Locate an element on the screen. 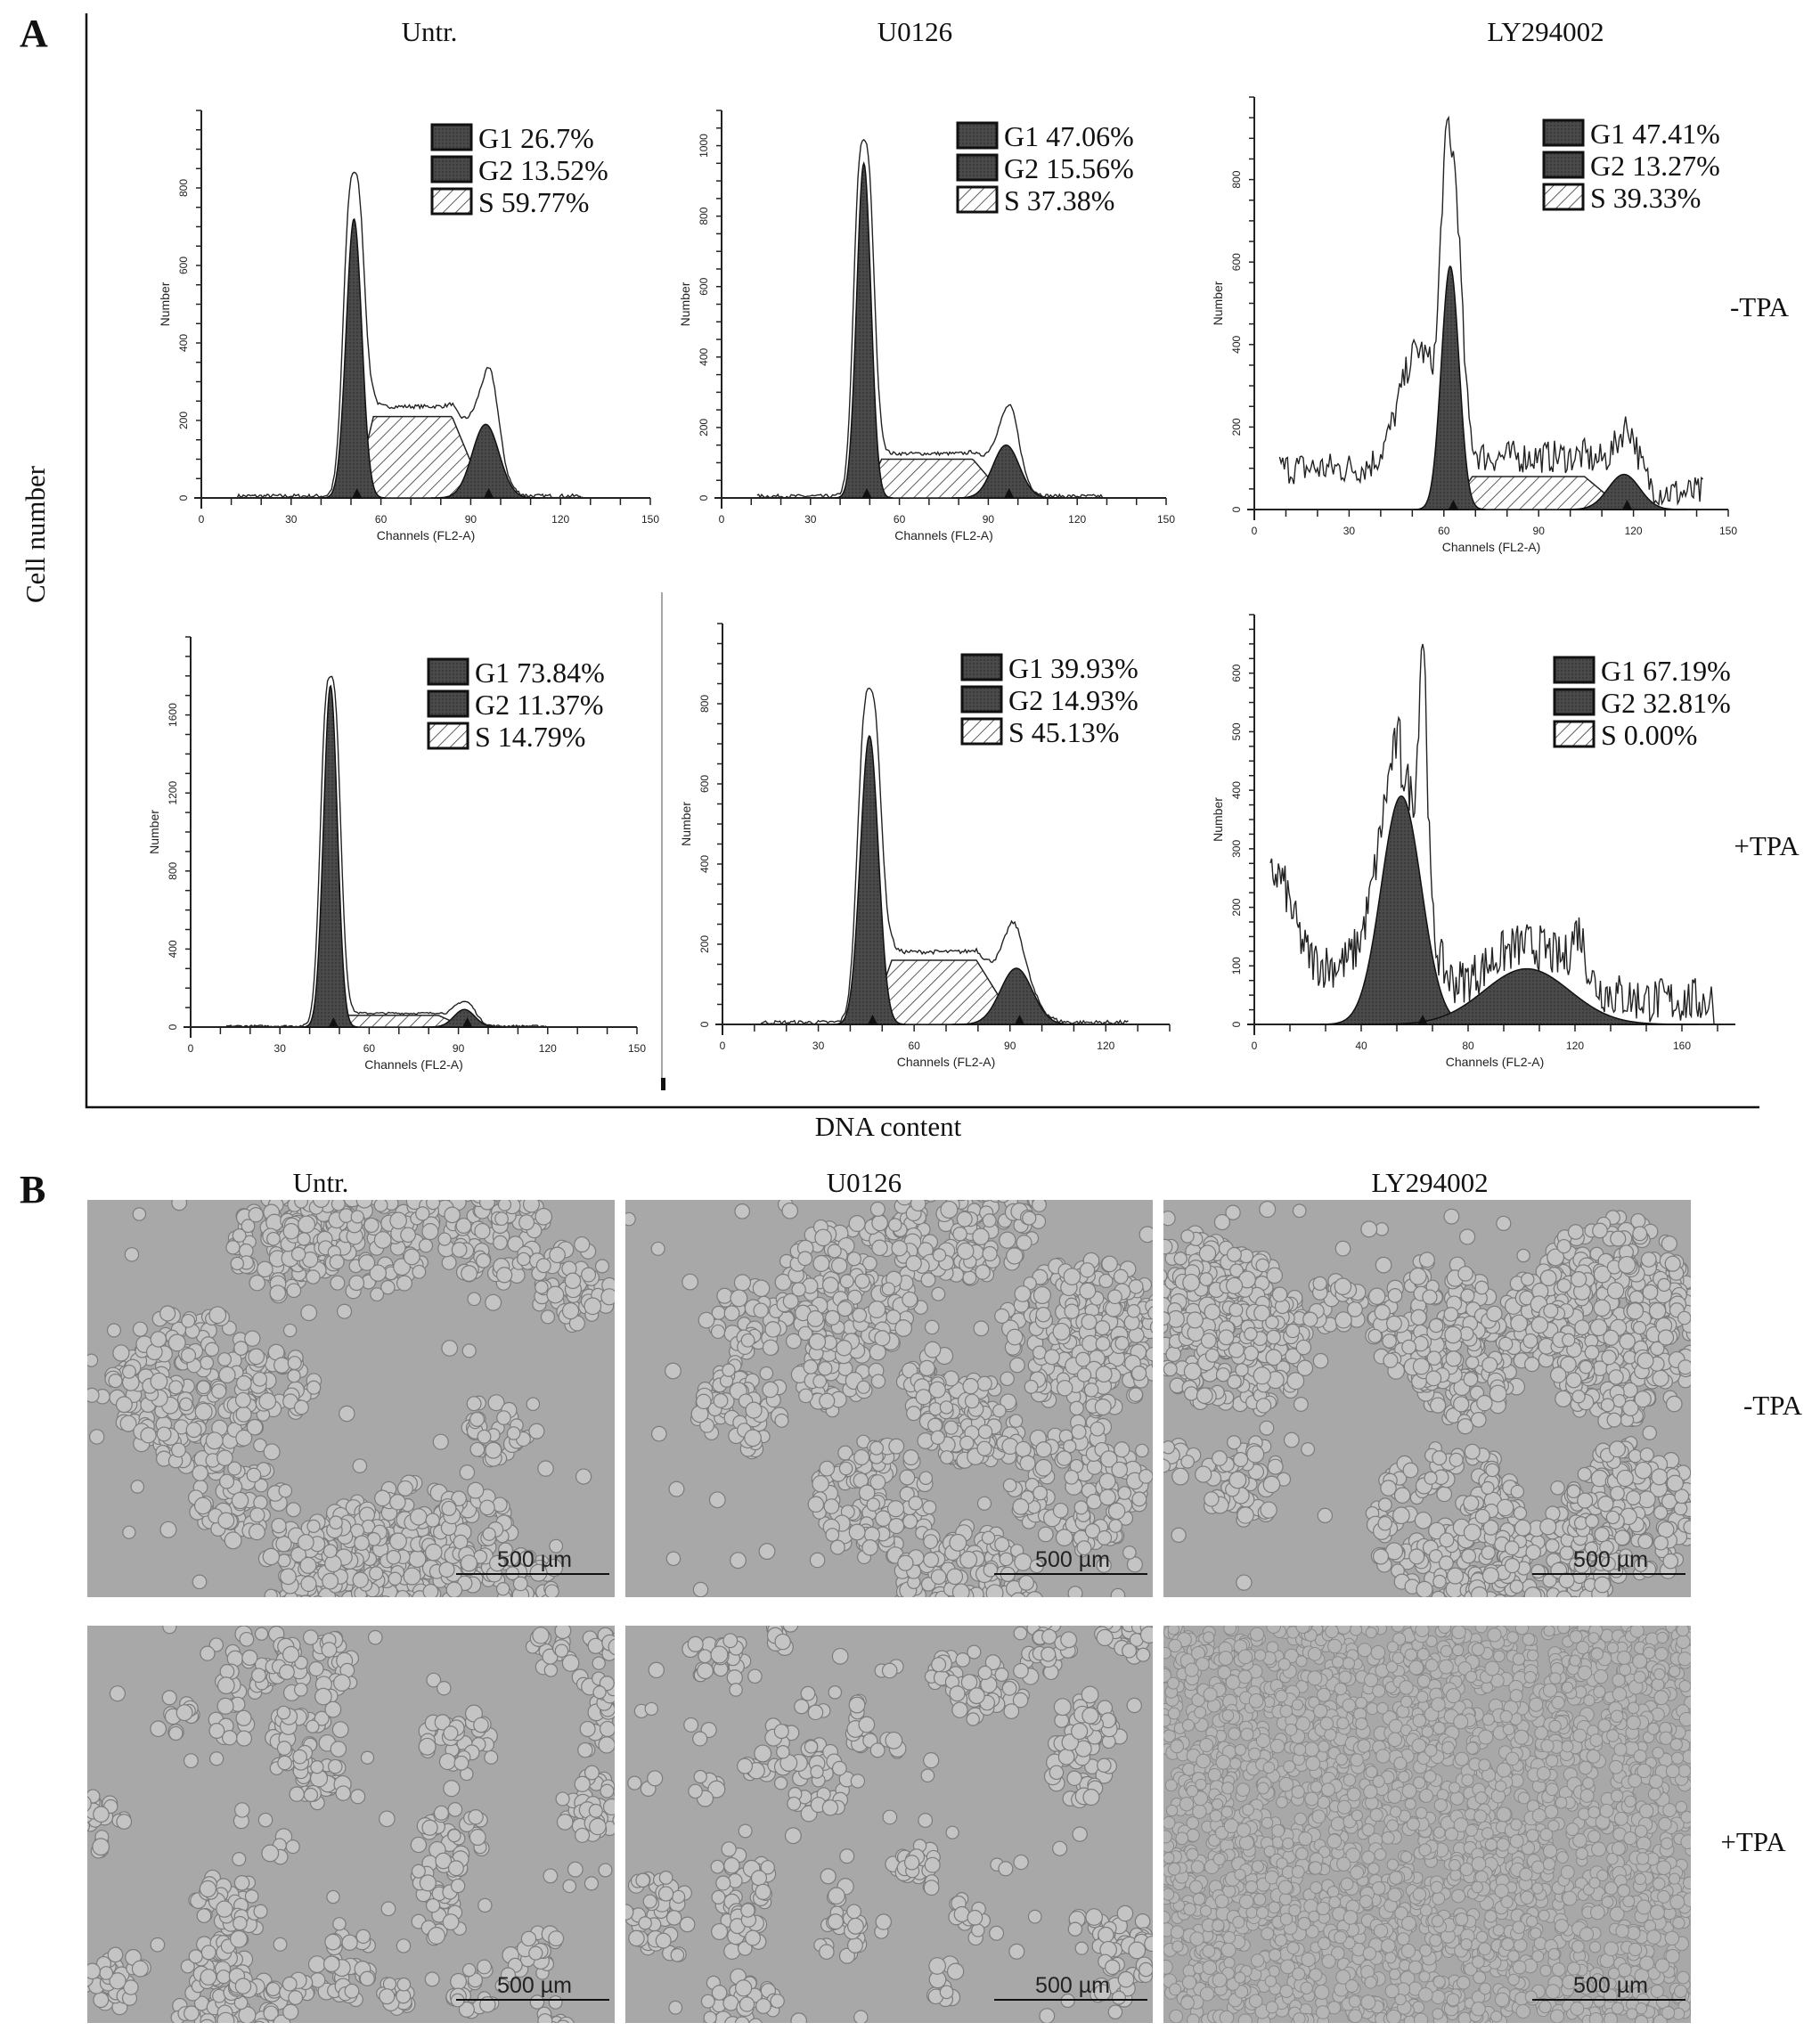 Image resolution: width=1820 pixels, height=2039 pixels. legend-label-s: S 14.79% is located at coordinates (530, 737).